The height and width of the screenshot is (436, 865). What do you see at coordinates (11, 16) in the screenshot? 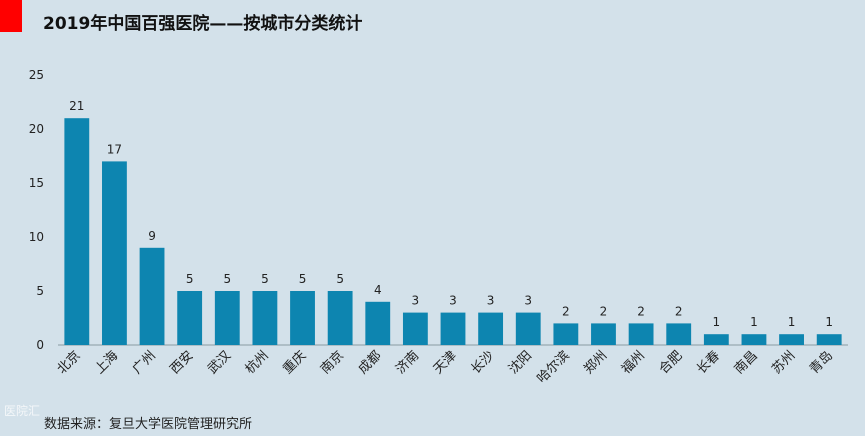
I see `accent-red-block` at bounding box center [11, 16].